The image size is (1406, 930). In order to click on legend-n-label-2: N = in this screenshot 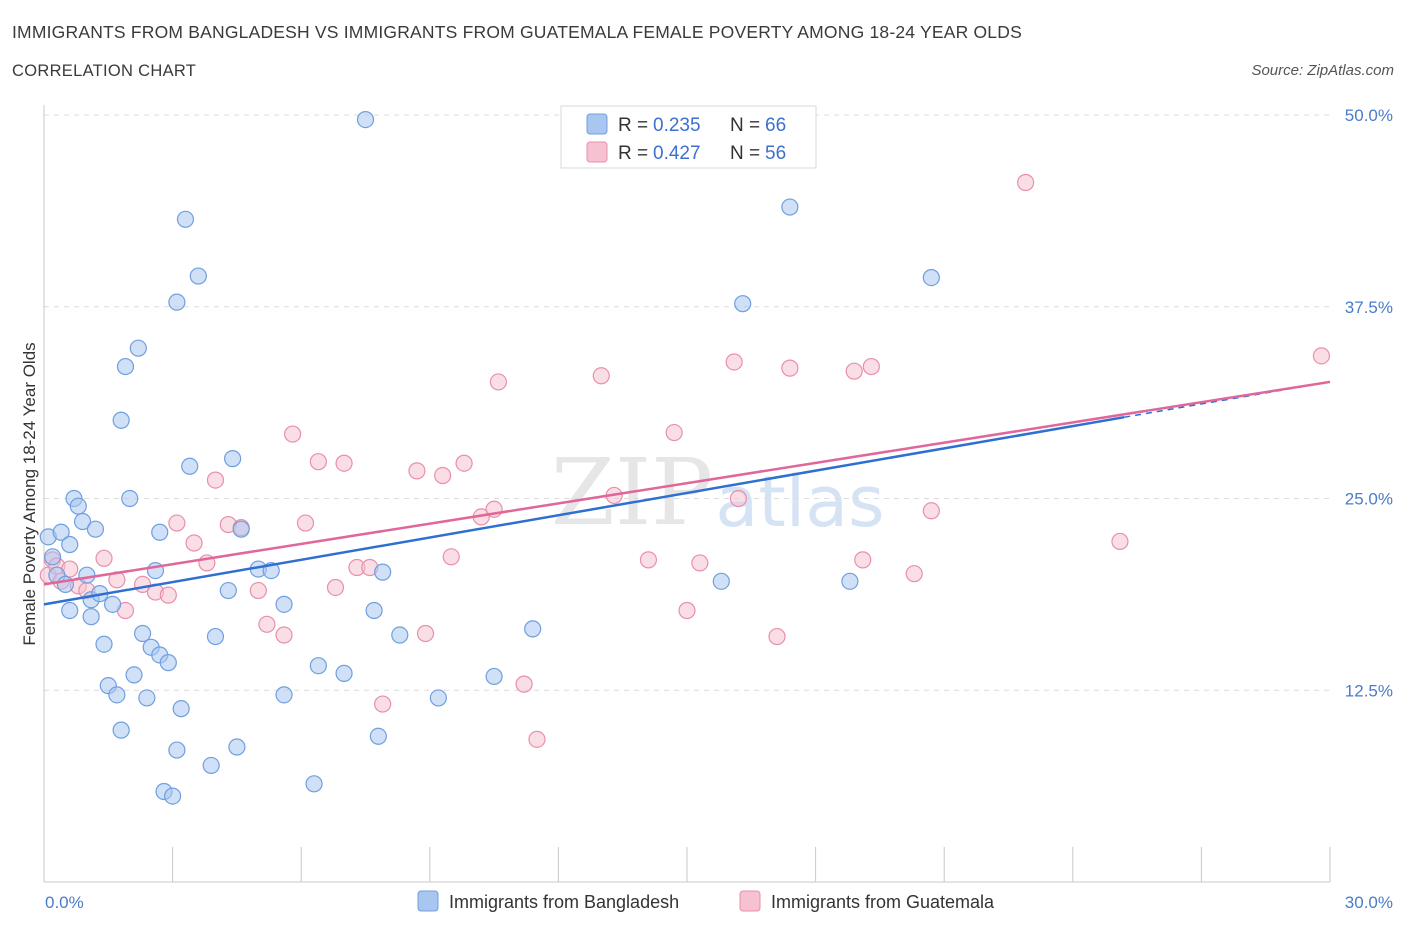, I will do `click(745, 153)`.